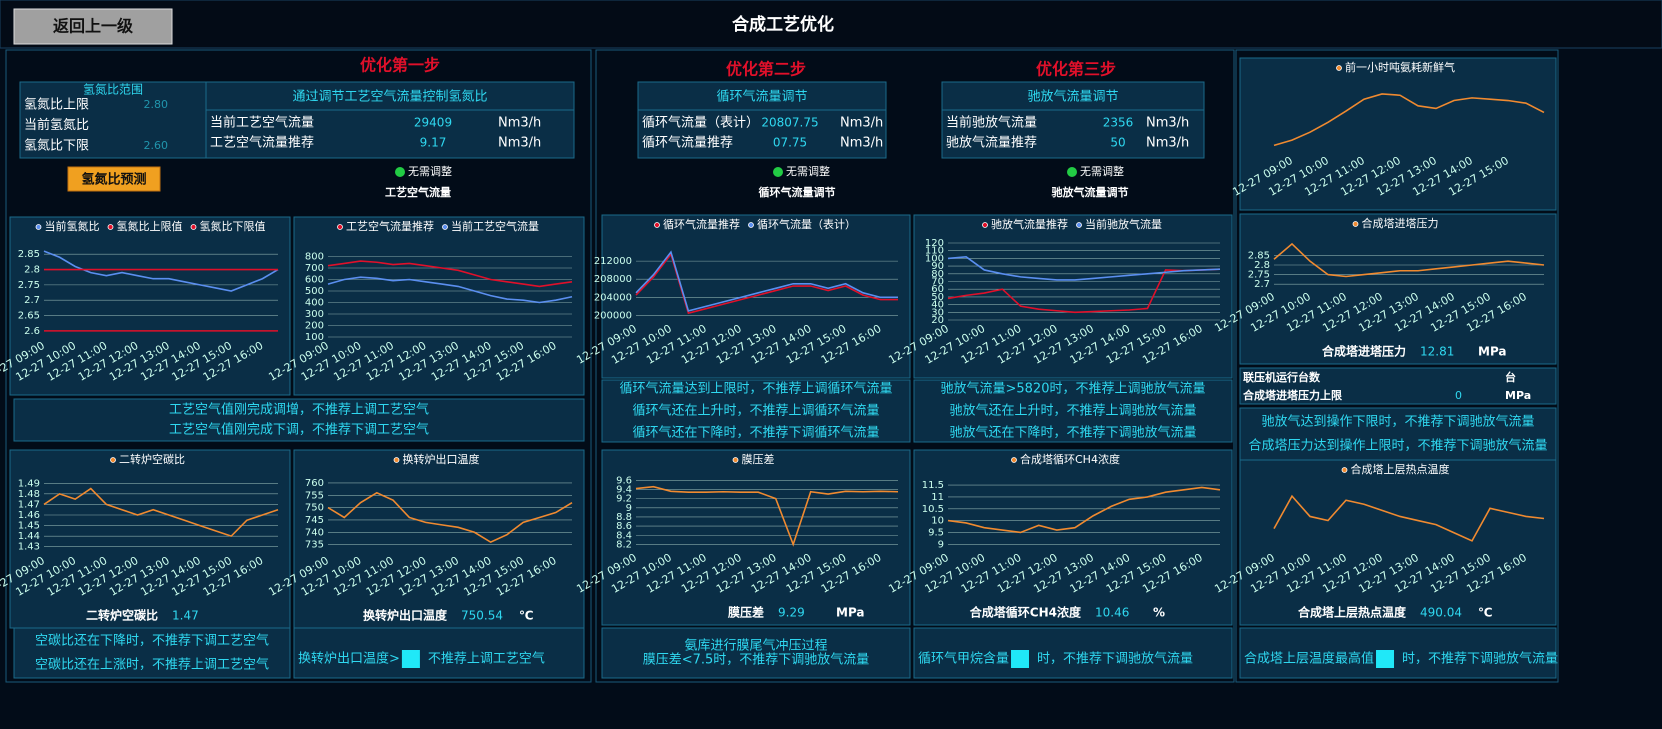 The height and width of the screenshot is (729, 1662). I want to click on footer-label: 合成塔上层热点温度, so click(1352, 612).